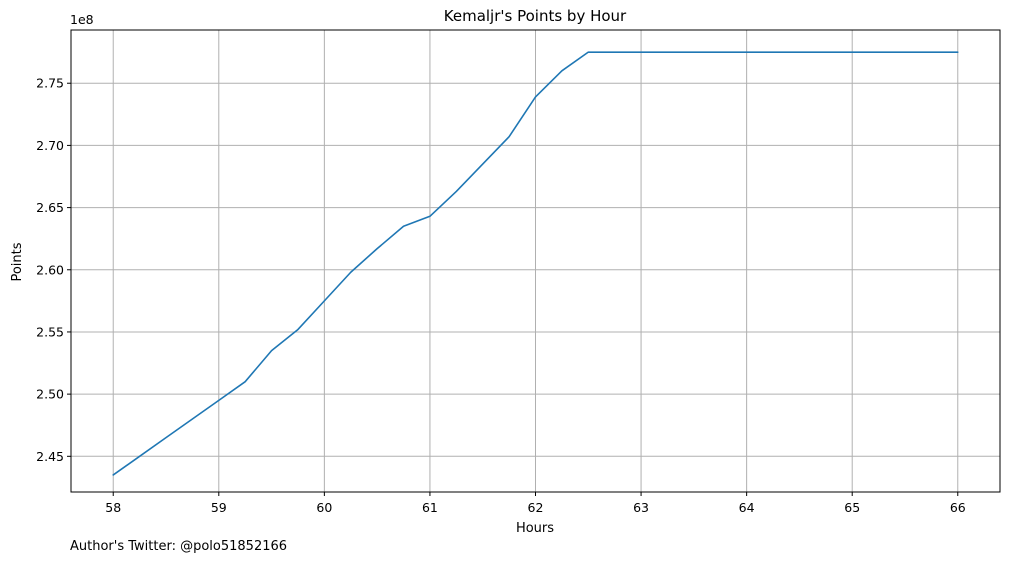 The height and width of the screenshot is (562, 1010). I want to click on x-axis-ticks: 58 59 60 61 62 63 64 65 66, so click(535, 503).